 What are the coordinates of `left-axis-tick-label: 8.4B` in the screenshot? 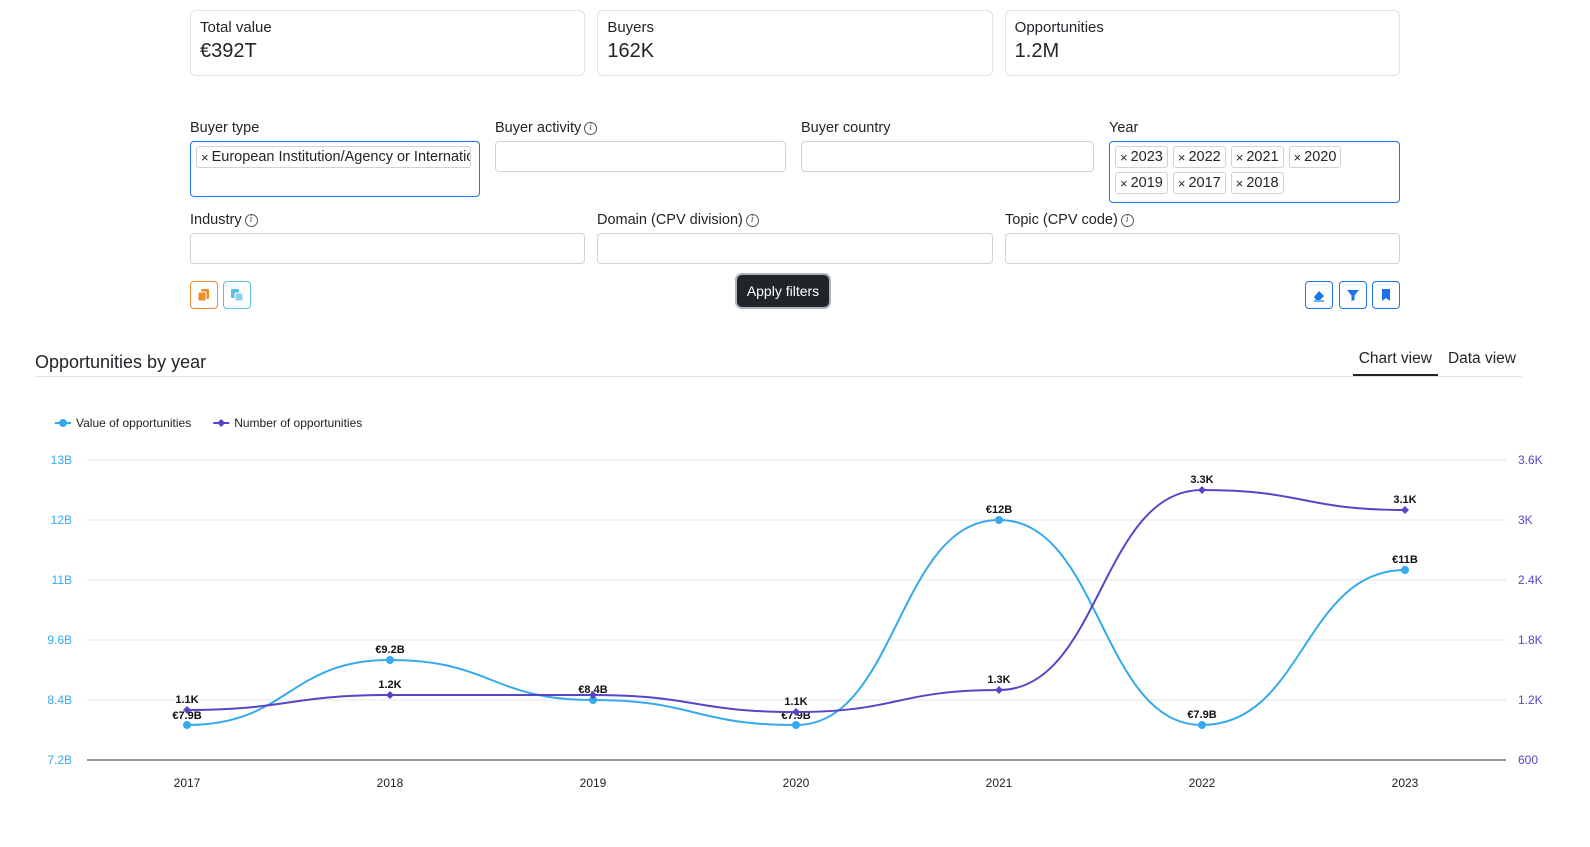 It's located at (59, 700).